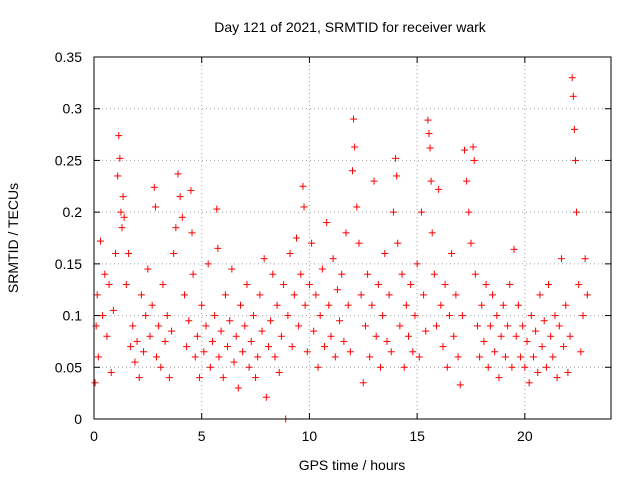  Describe the element at coordinates (73, 212) in the screenshot. I see `y-tick-label: 0.2` at that location.